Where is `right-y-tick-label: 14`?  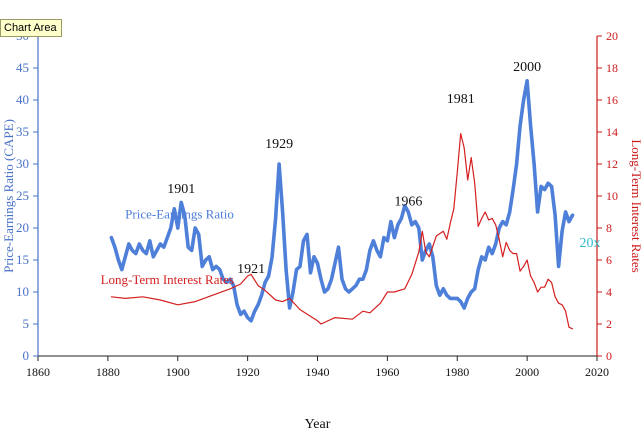
right-y-tick-label: 14 is located at coordinates (612, 132).